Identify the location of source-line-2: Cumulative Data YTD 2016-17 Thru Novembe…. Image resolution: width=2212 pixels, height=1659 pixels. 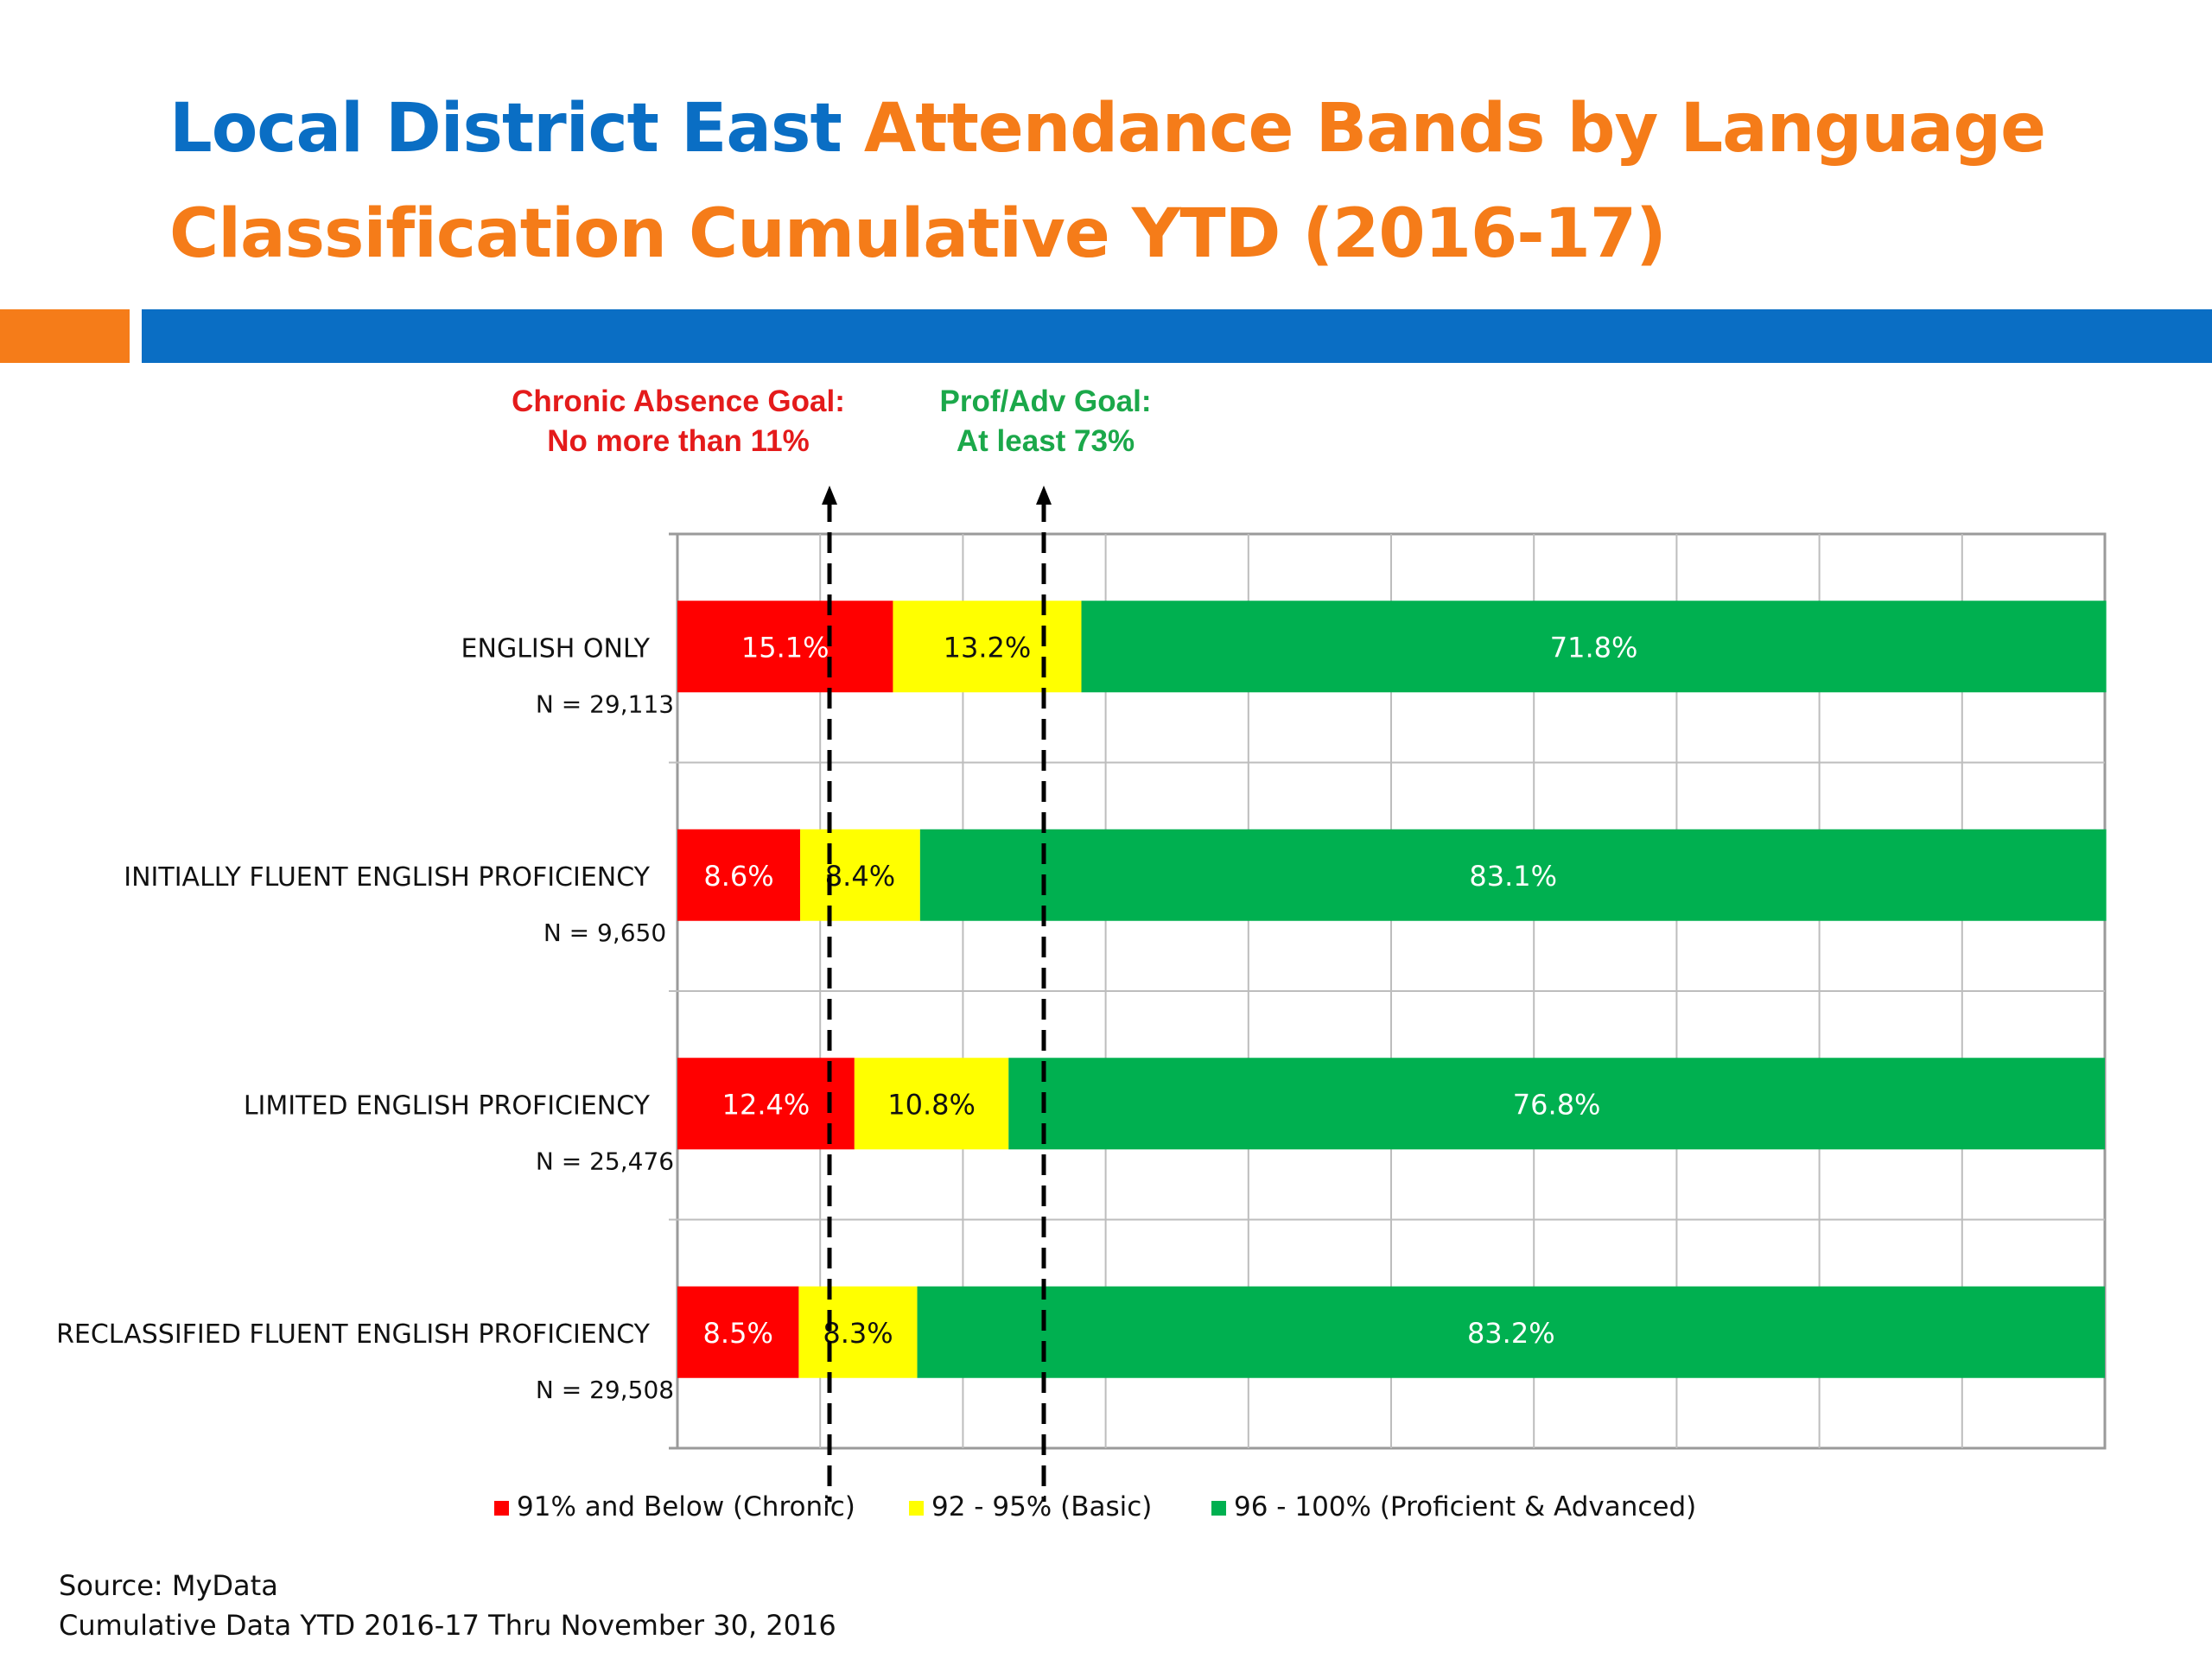
(448, 1625).